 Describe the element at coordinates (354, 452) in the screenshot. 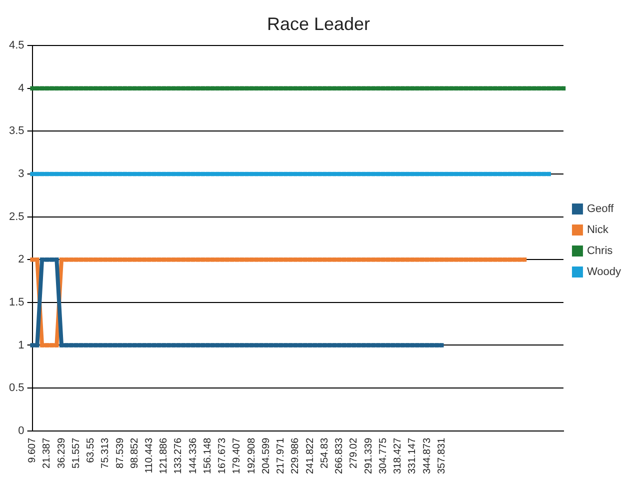

I see `x-tick-label: 279.02` at that location.